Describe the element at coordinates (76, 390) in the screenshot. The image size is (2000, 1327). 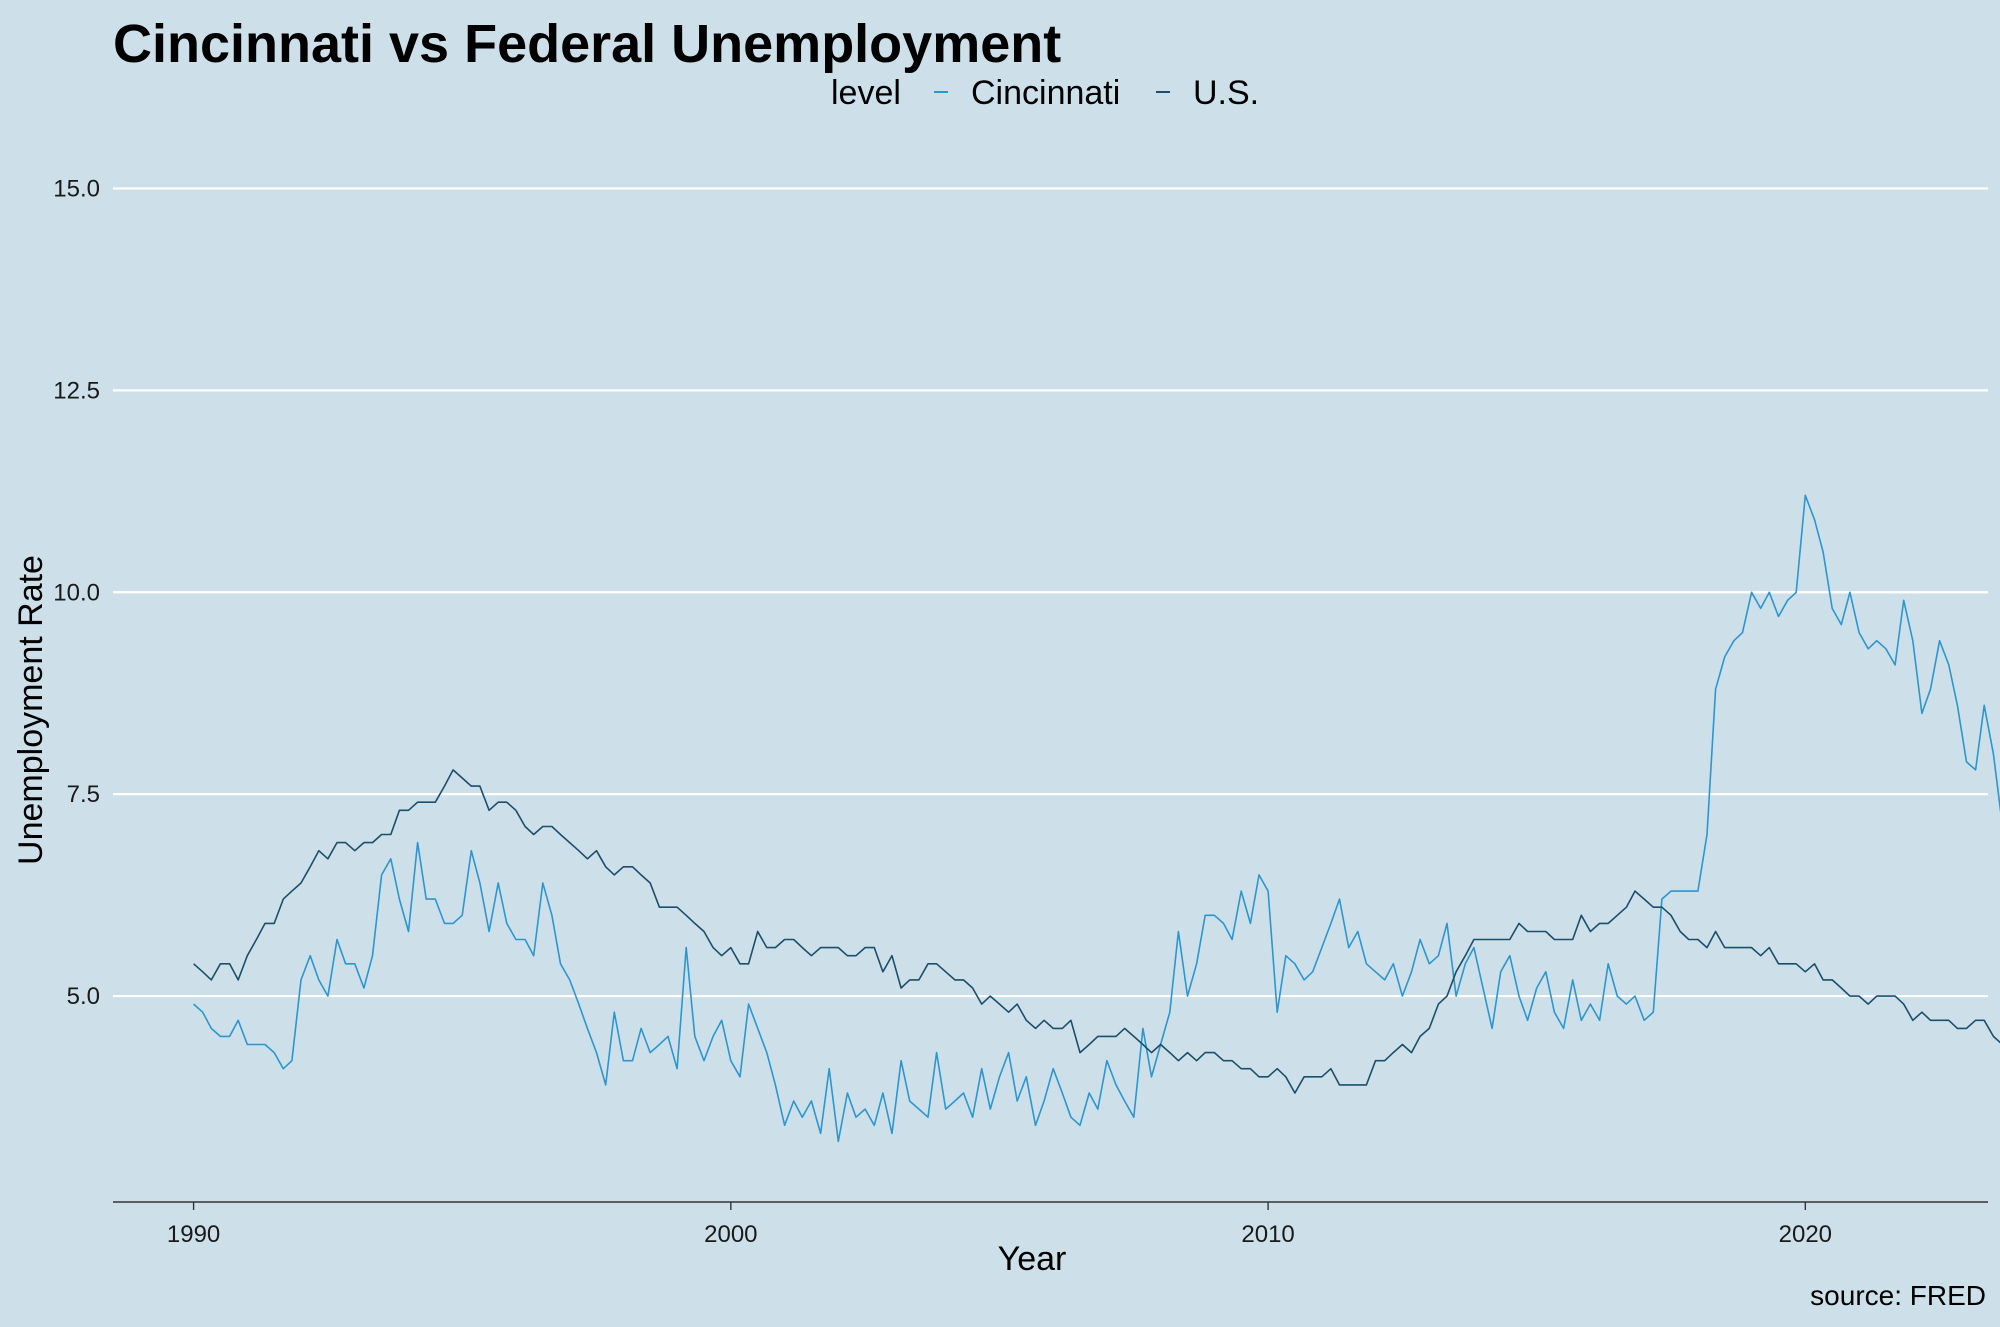
I see `y-tick-label: 12.5` at that location.